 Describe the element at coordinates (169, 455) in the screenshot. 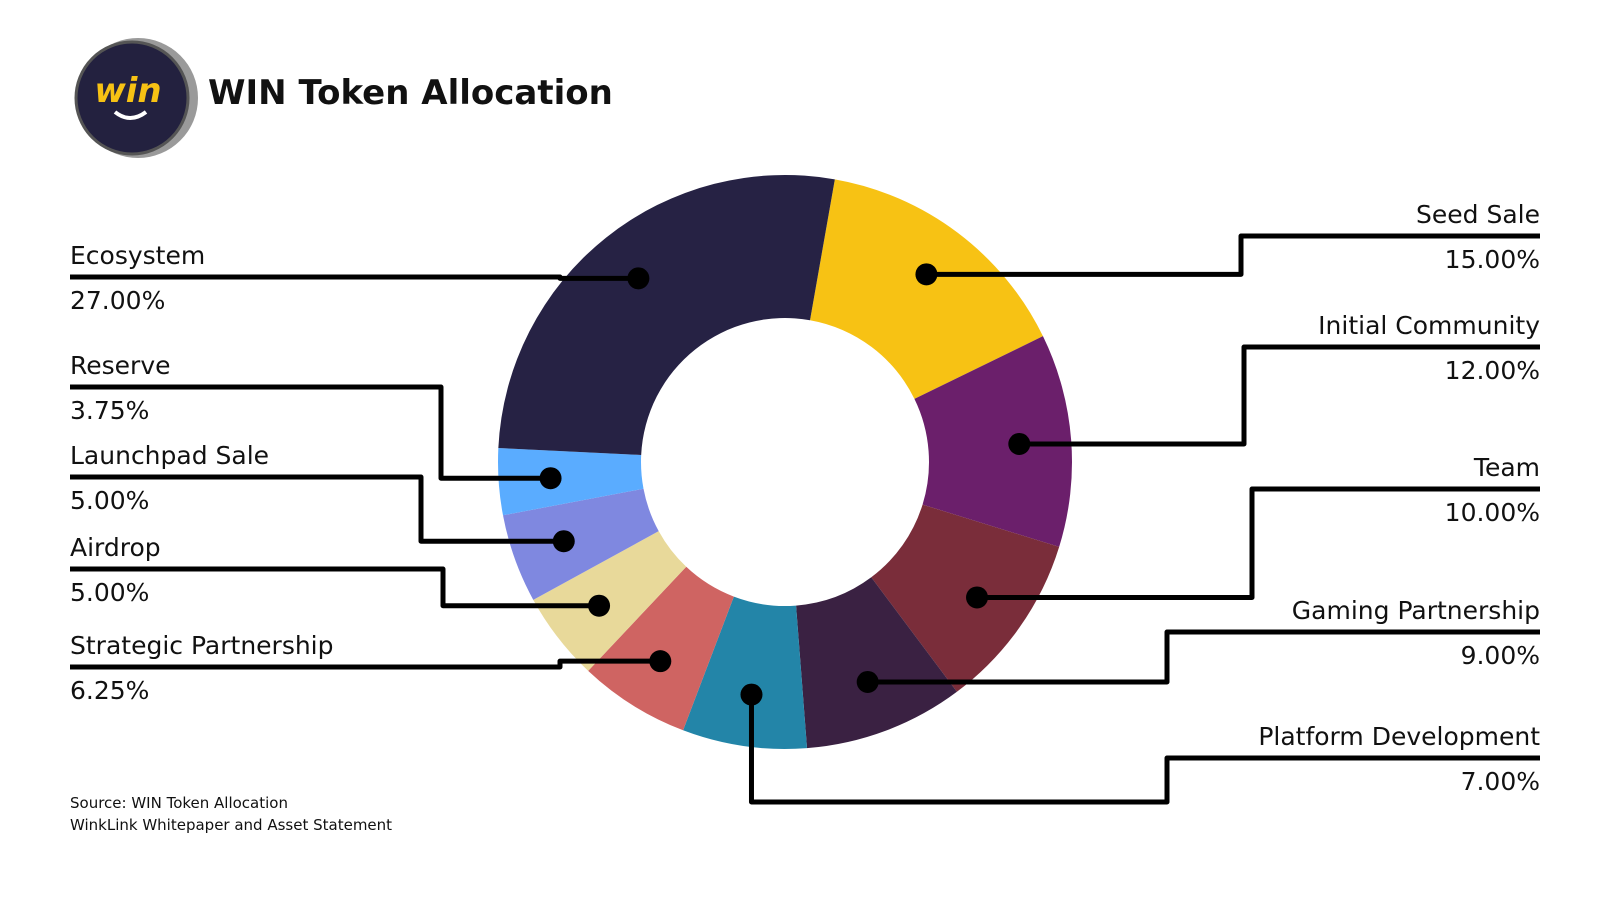

I see `legend-label: Launchpad Sale` at that location.